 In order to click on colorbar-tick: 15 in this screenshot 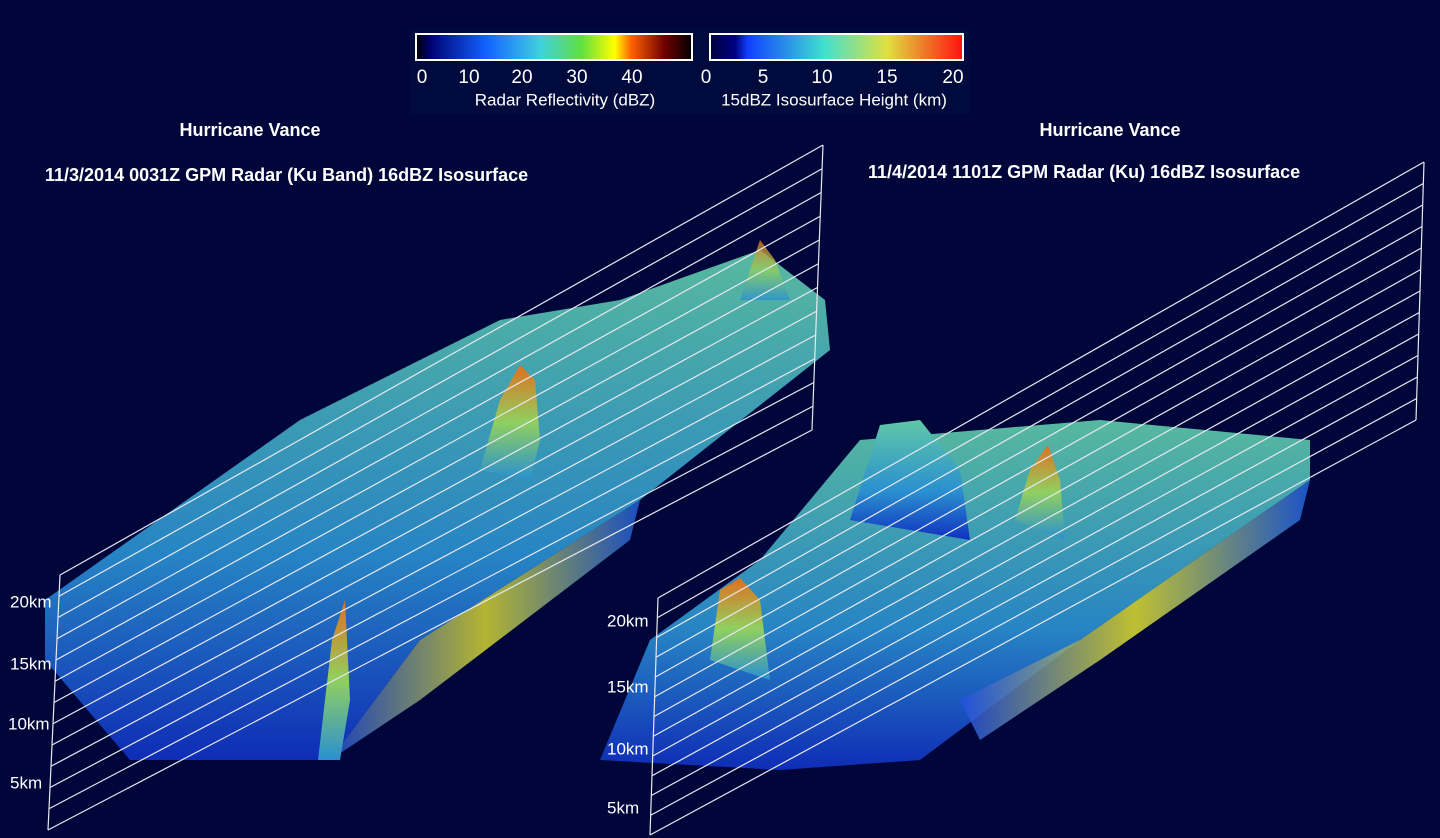, I will do `click(886, 77)`.